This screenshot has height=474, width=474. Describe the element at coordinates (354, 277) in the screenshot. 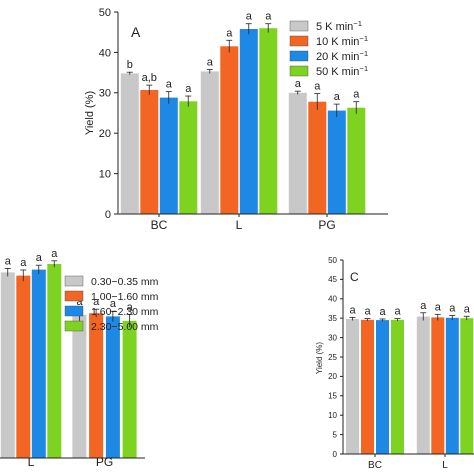

I see `panel-3-panel-label: C` at that location.